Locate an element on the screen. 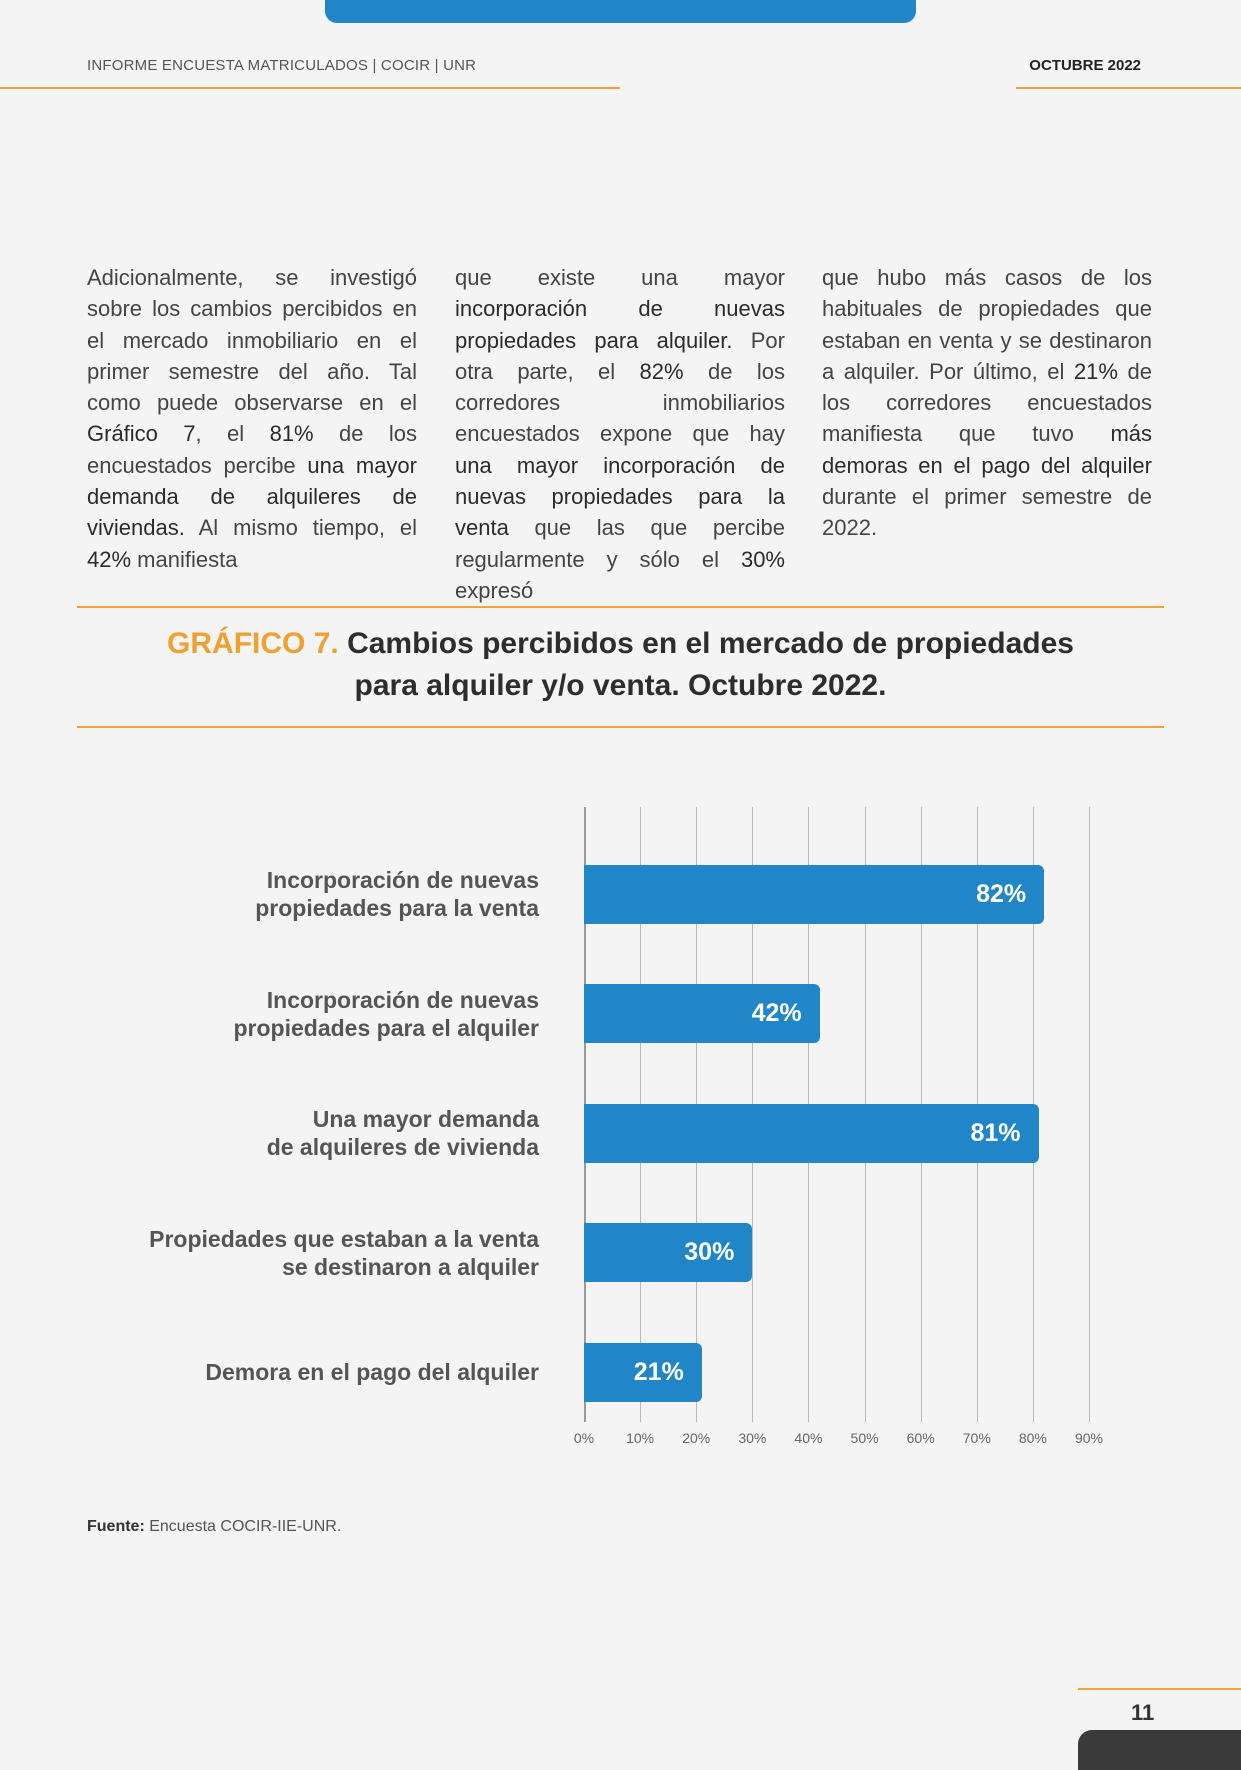  bar-value-label: 42% is located at coordinates (776, 1013).